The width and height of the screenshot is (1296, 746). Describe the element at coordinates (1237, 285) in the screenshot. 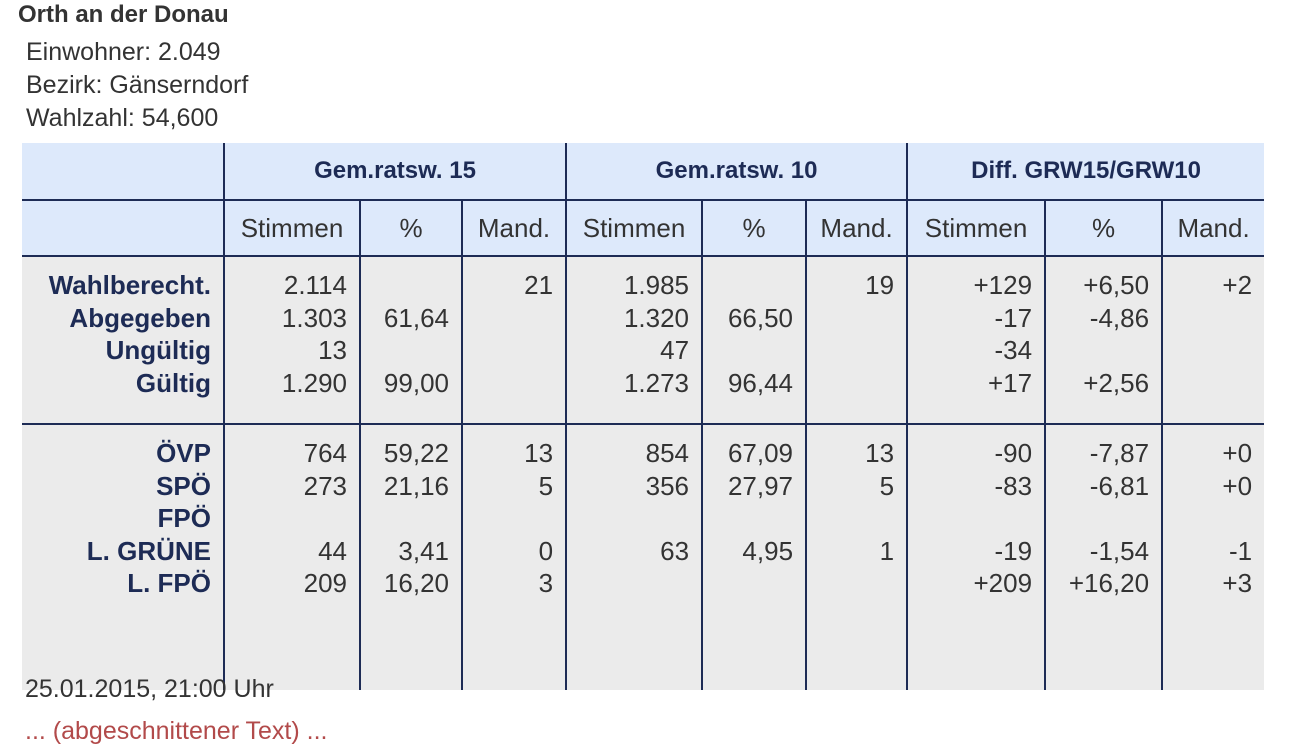

I see `value: +2` at that location.